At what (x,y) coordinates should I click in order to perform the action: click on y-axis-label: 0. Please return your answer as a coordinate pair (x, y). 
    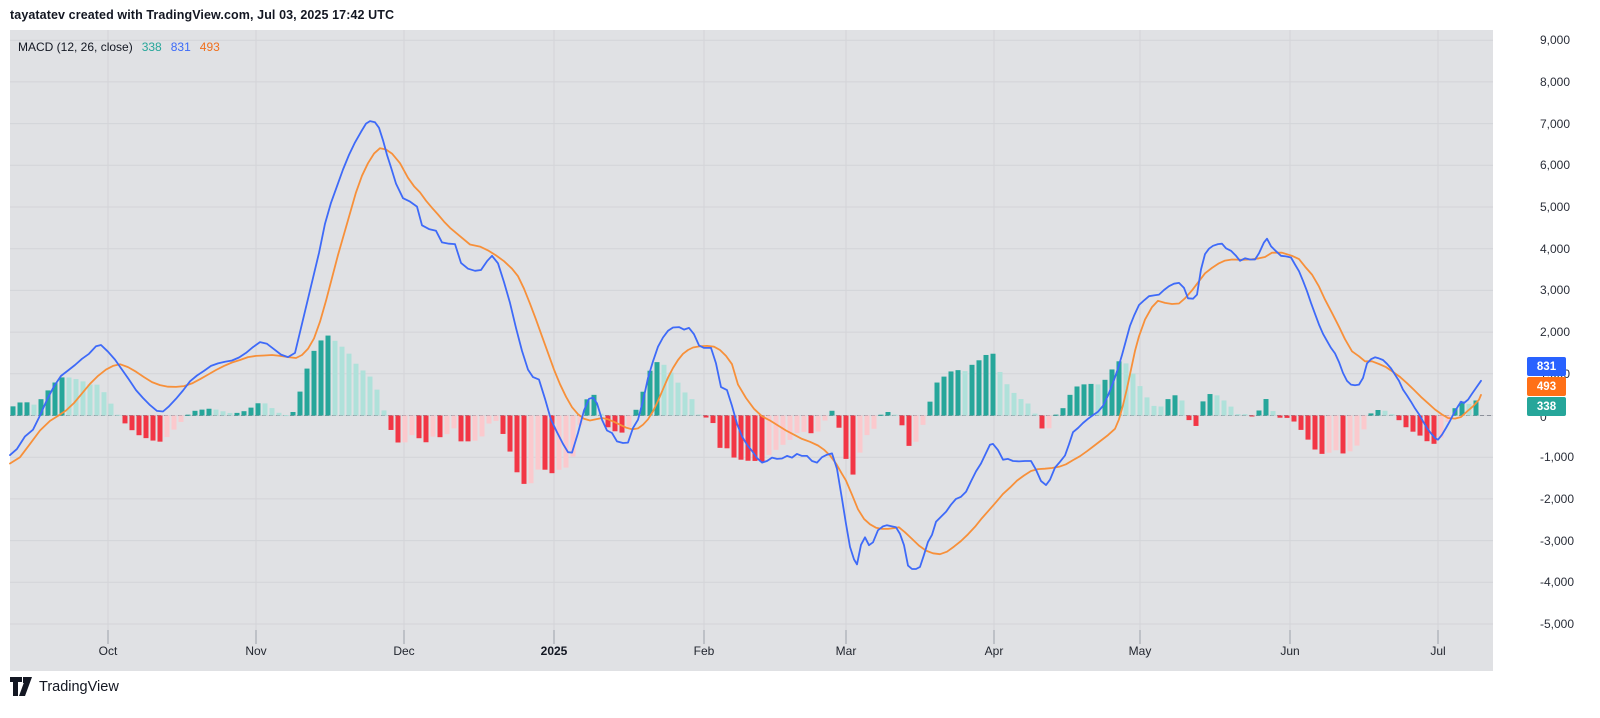
    Looking at the image, I should click on (1543, 417).